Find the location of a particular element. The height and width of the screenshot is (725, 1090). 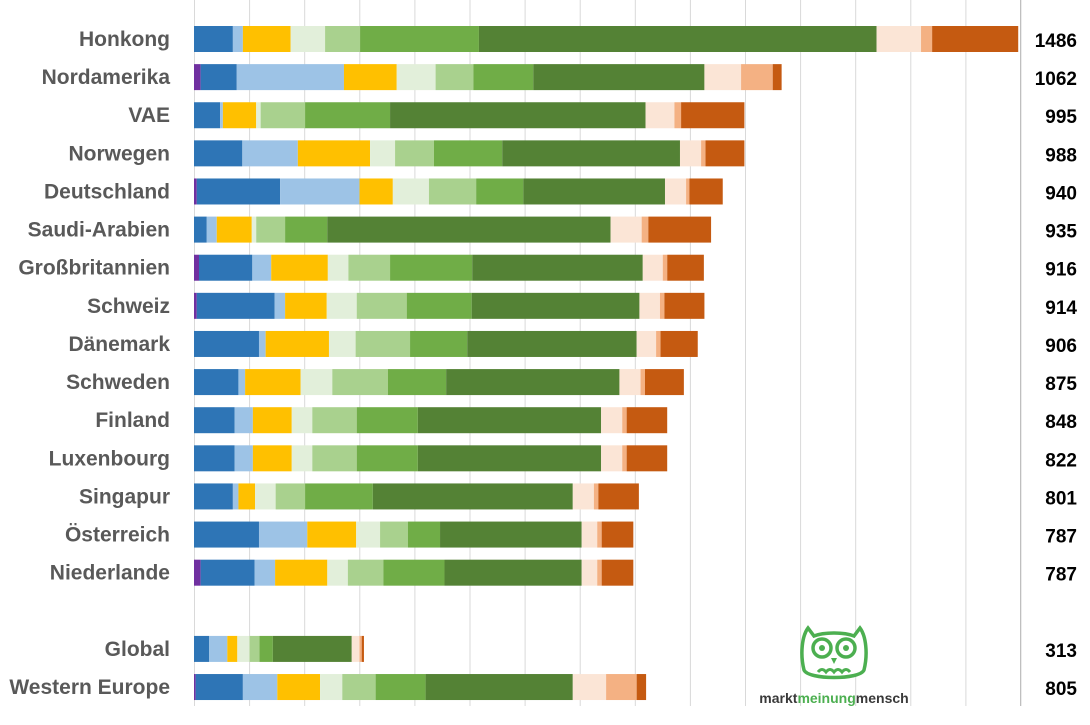

owl-logo: marktmeinungmensch is located at coordinates (834, 665).